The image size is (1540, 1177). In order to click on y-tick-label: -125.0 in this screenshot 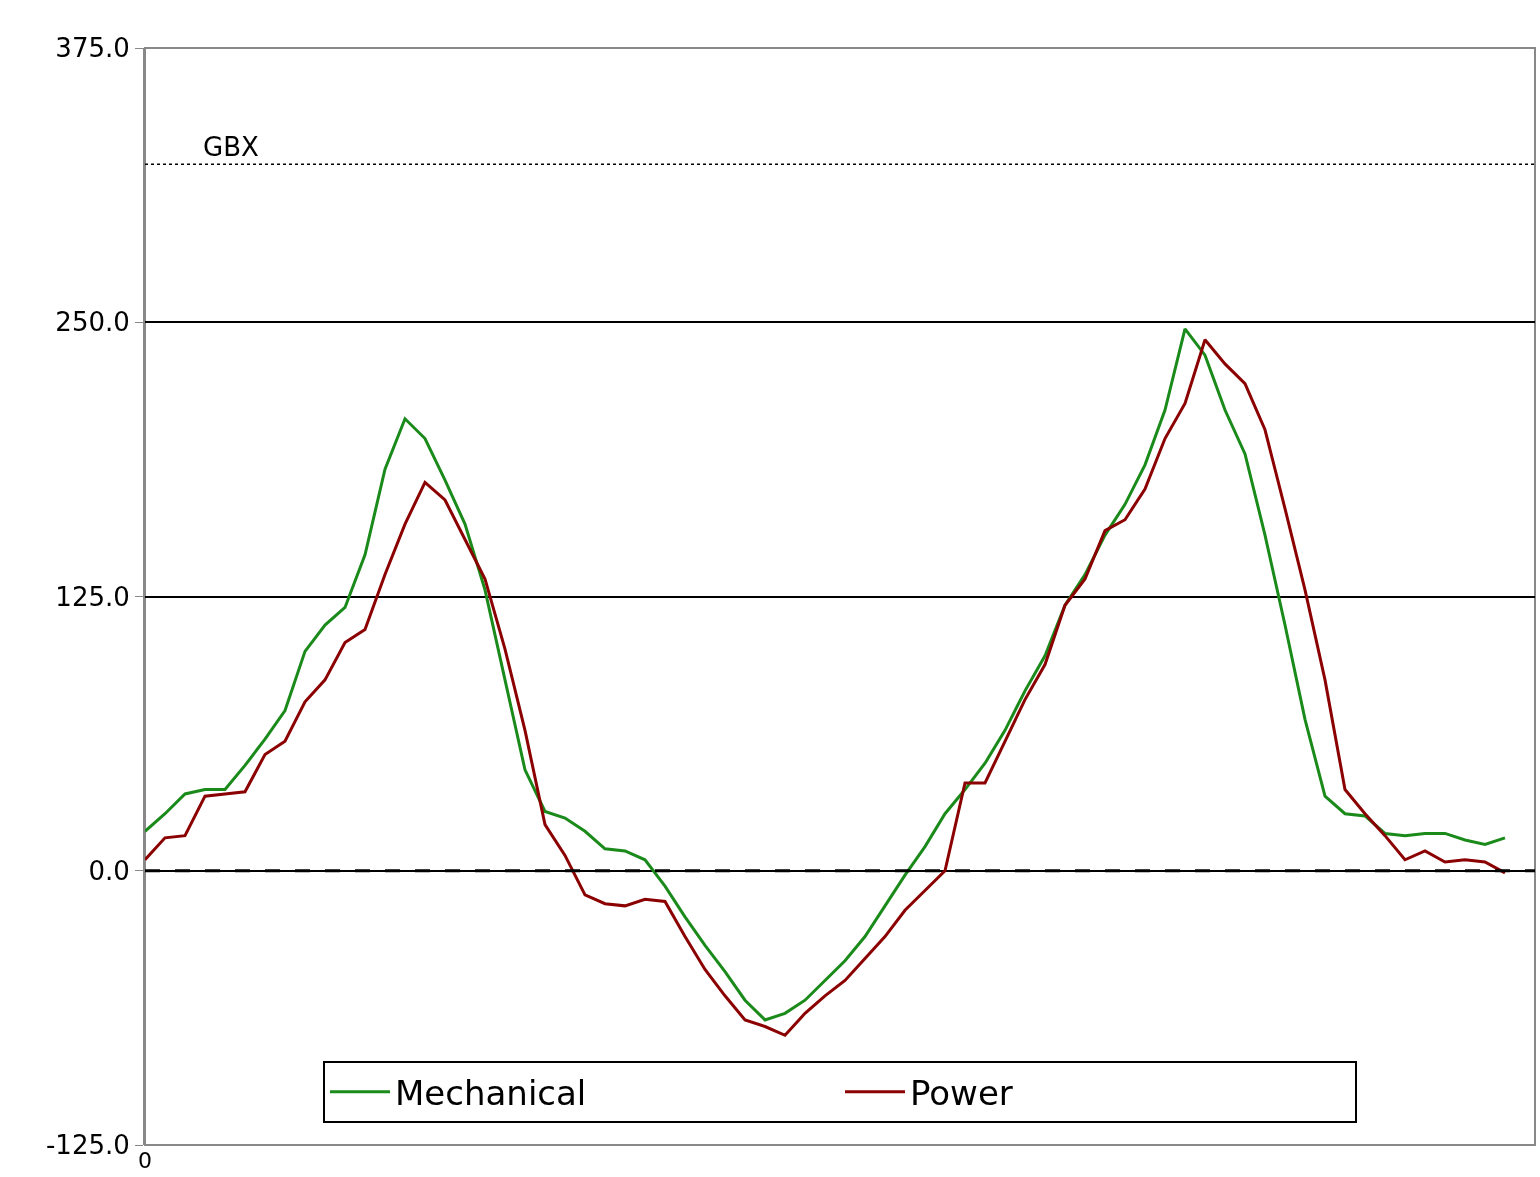, I will do `click(87, 1145)`.